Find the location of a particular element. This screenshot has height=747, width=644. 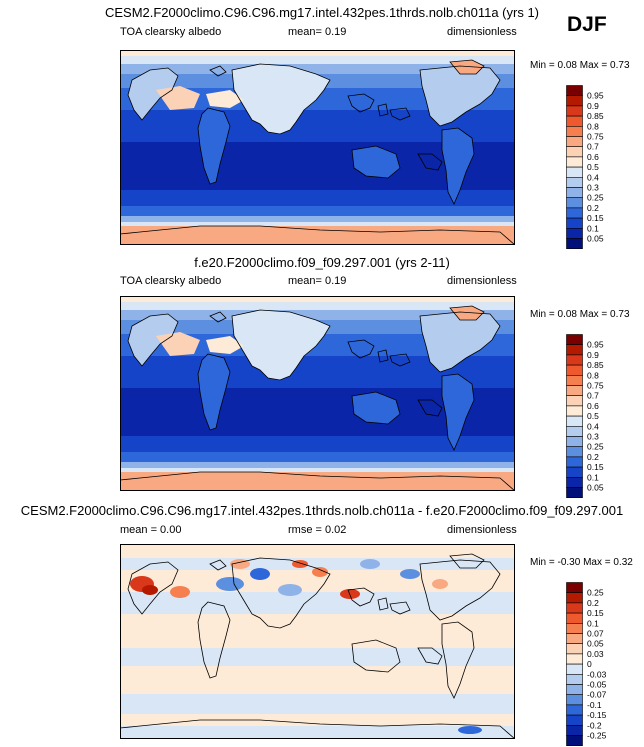

panel3-colorbar-label: 0.03 is located at coordinates (595, 654).